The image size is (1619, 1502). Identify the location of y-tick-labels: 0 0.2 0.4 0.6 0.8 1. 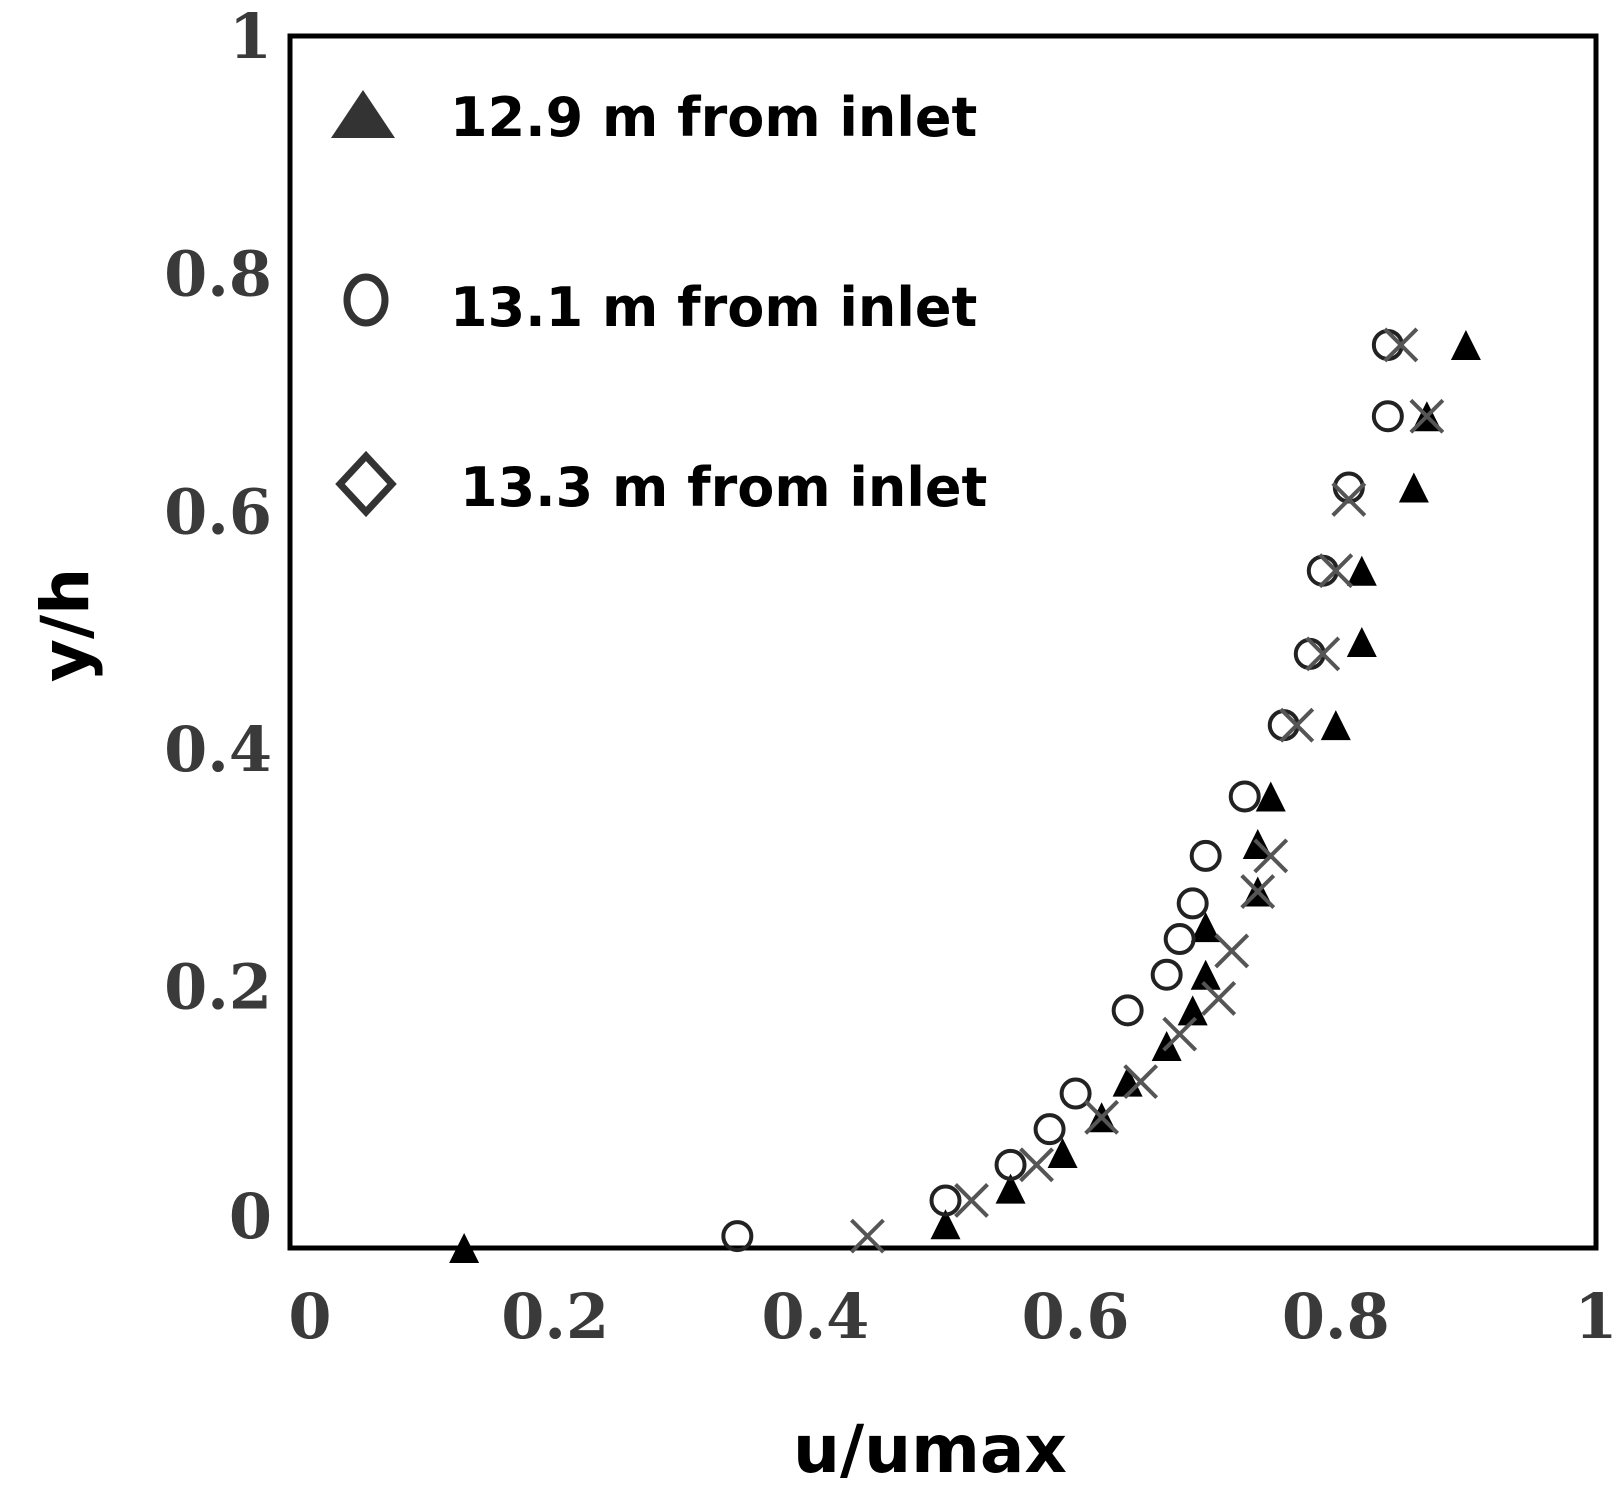
(218, 626).